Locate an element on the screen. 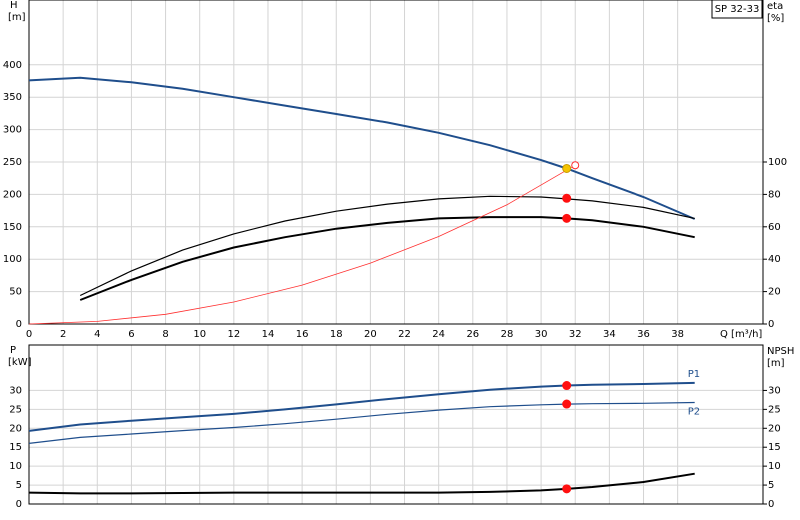 The width and height of the screenshot is (800, 520). x-tick-label: 8 is located at coordinates (165, 334).